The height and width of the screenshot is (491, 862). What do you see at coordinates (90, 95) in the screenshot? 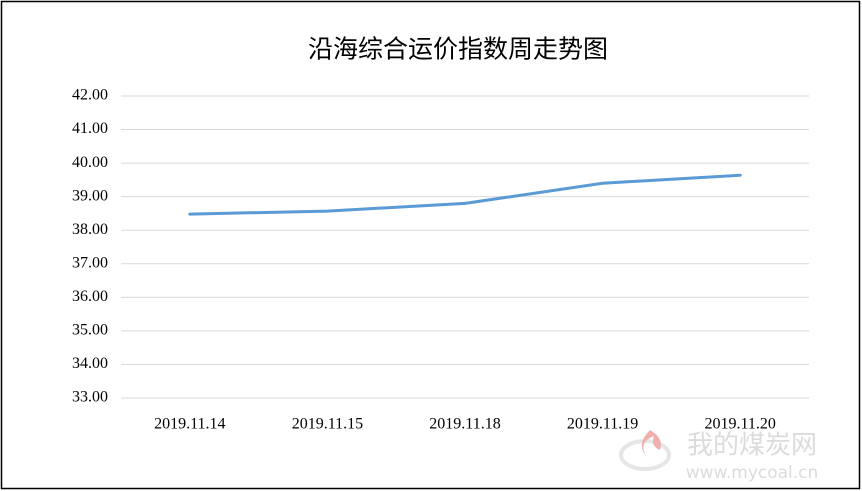
I see `y-tick-label: 42.00` at bounding box center [90, 95].